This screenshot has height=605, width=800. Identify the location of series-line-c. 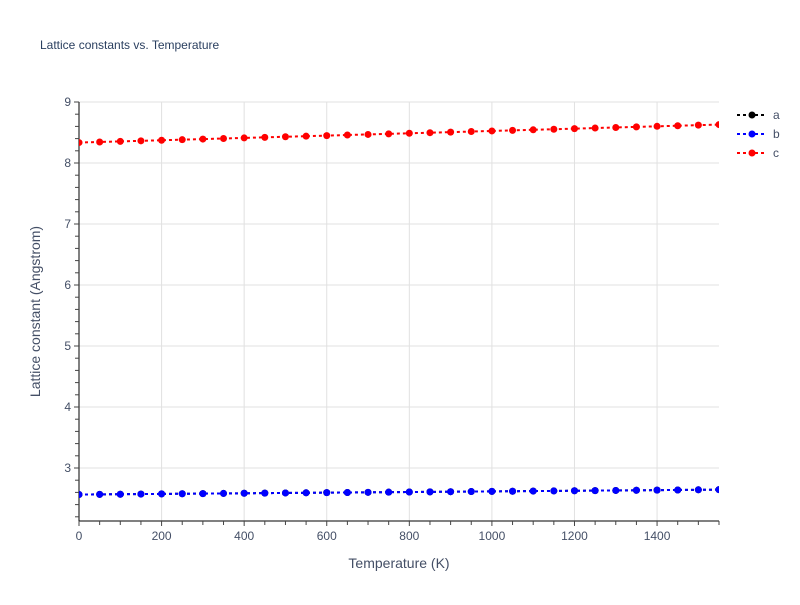
(399, 133).